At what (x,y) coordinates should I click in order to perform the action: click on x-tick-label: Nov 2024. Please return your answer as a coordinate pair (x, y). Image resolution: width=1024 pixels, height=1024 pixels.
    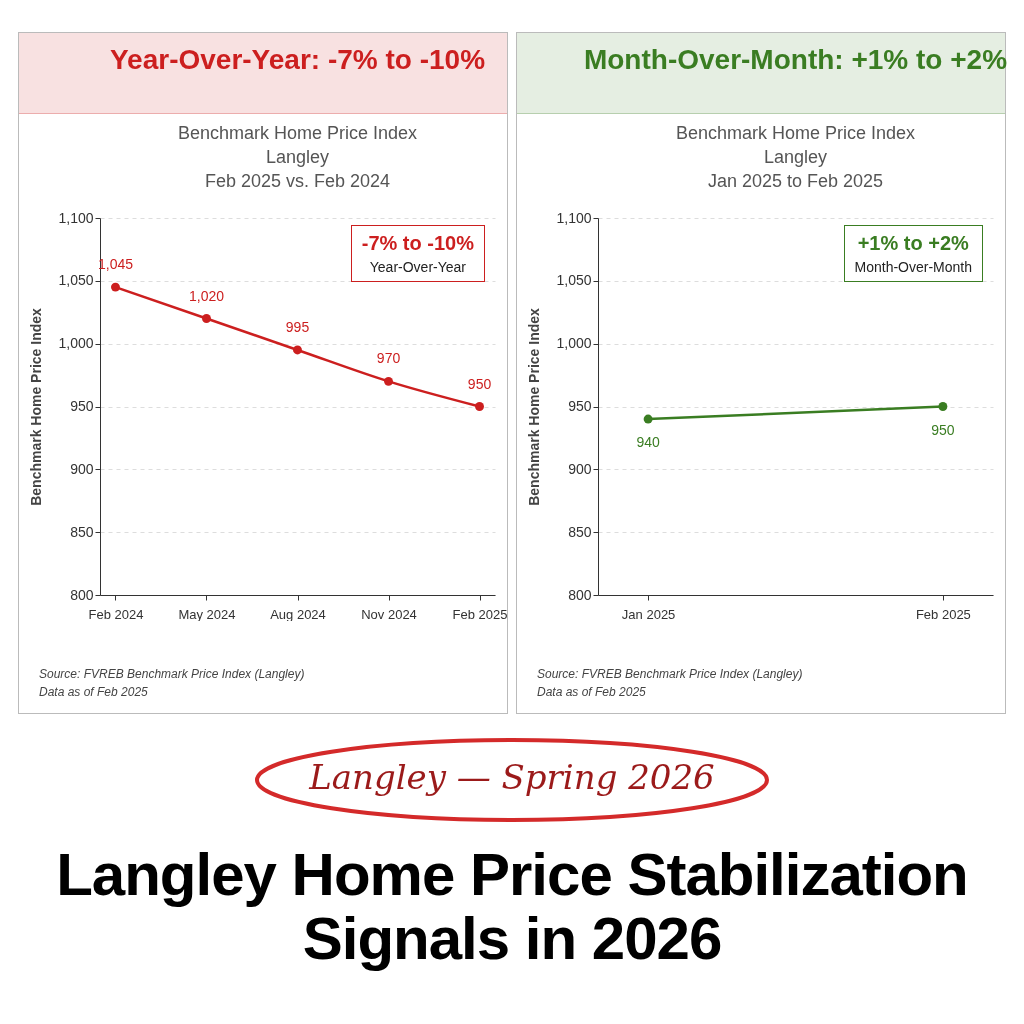
    Looking at the image, I should click on (389, 614).